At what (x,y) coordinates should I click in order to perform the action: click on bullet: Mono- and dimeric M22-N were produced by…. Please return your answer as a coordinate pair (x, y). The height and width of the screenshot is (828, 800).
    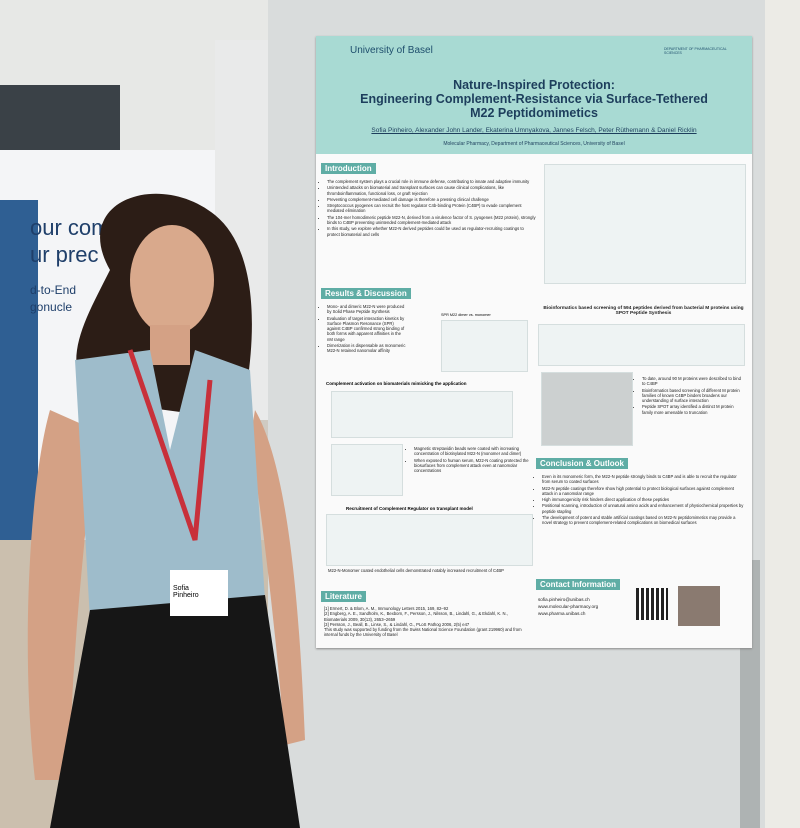
    Looking at the image, I should click on (366, 309).